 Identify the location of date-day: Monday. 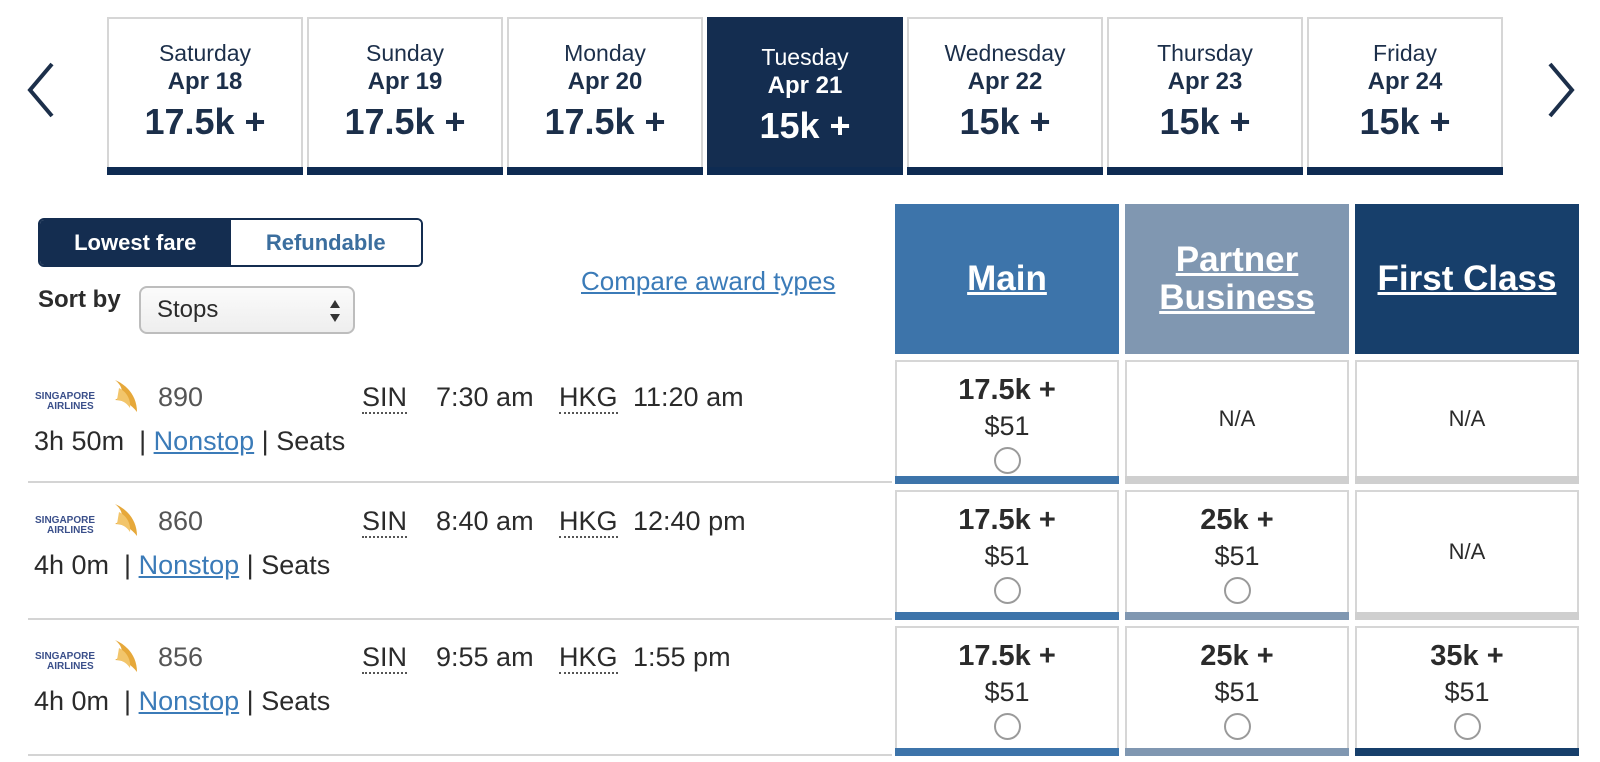
(605, 53).